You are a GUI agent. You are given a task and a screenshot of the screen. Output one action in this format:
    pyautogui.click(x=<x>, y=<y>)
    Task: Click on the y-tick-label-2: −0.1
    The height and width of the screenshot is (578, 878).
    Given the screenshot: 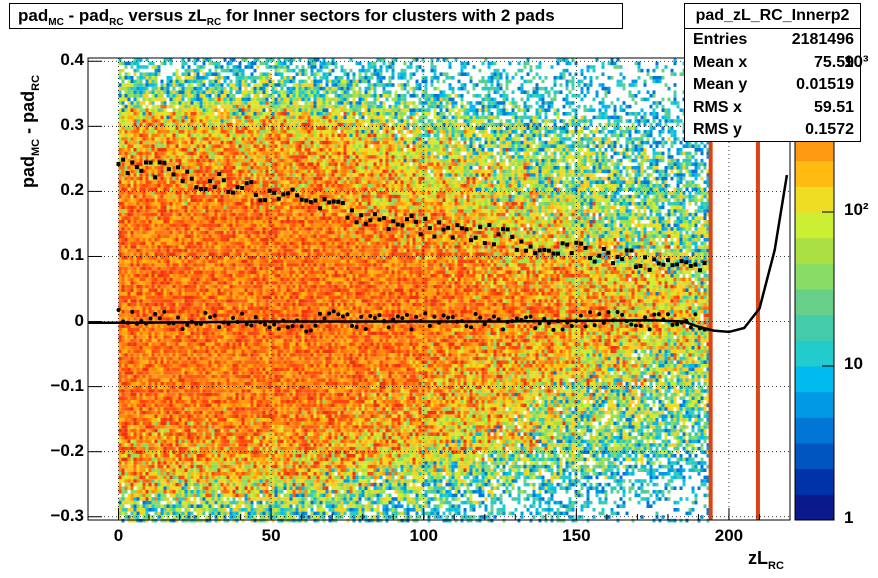 What is the action you would take?
    pyautogui.click(x=58, y=386)
    